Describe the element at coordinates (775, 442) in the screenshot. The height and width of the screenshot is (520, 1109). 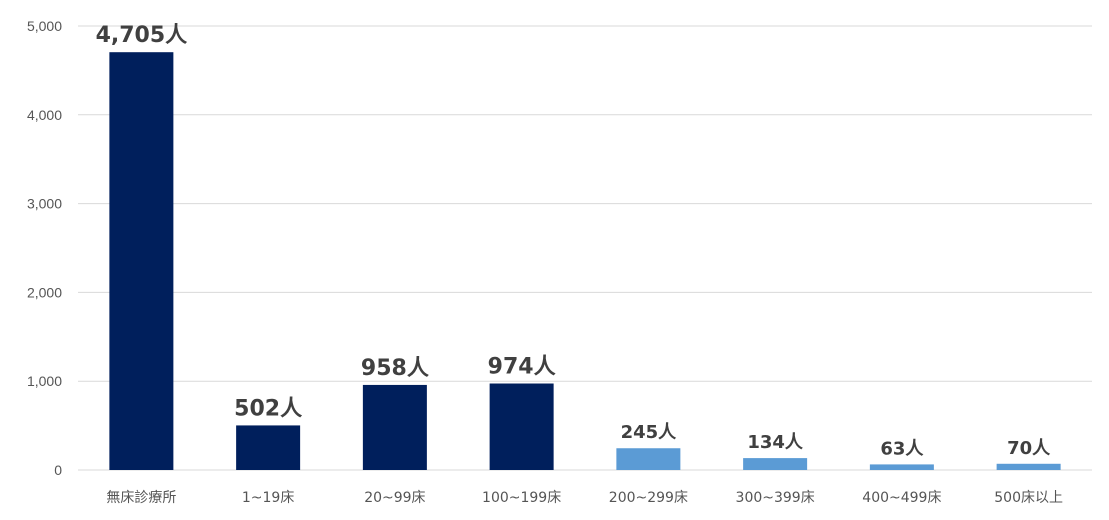
I see `data-label: 134人` at that location.